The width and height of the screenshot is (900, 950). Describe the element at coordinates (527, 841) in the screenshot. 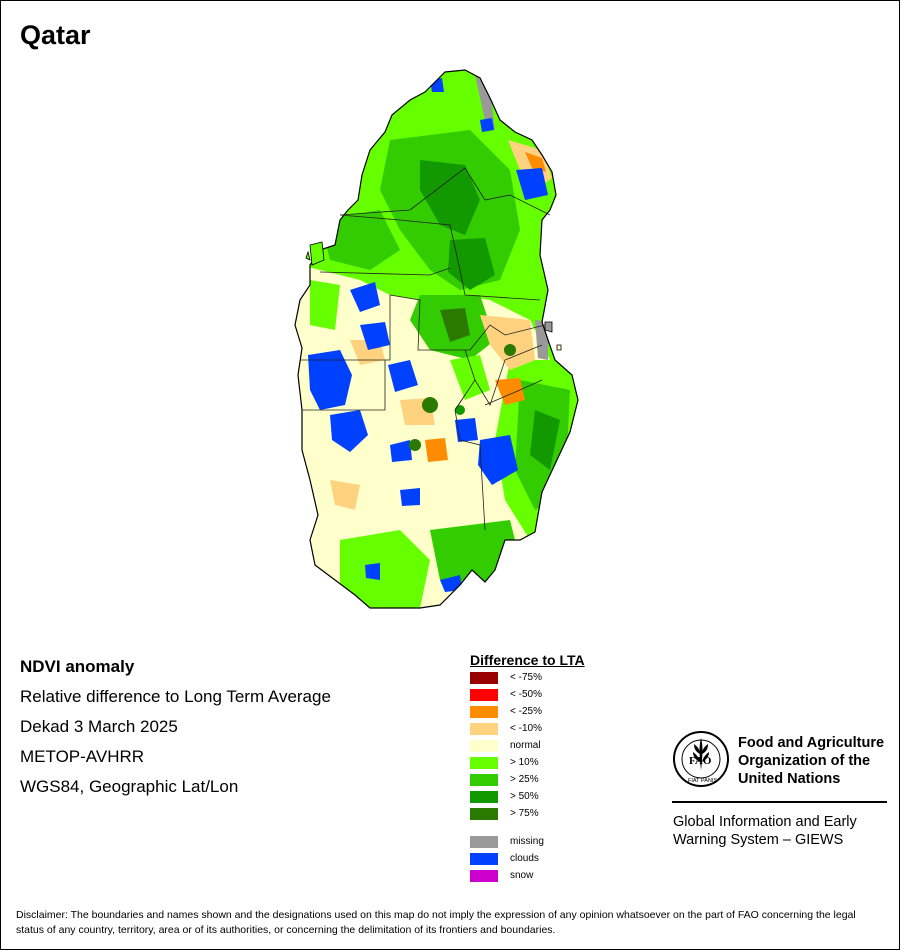

I see `legend-label: missing` at that location.